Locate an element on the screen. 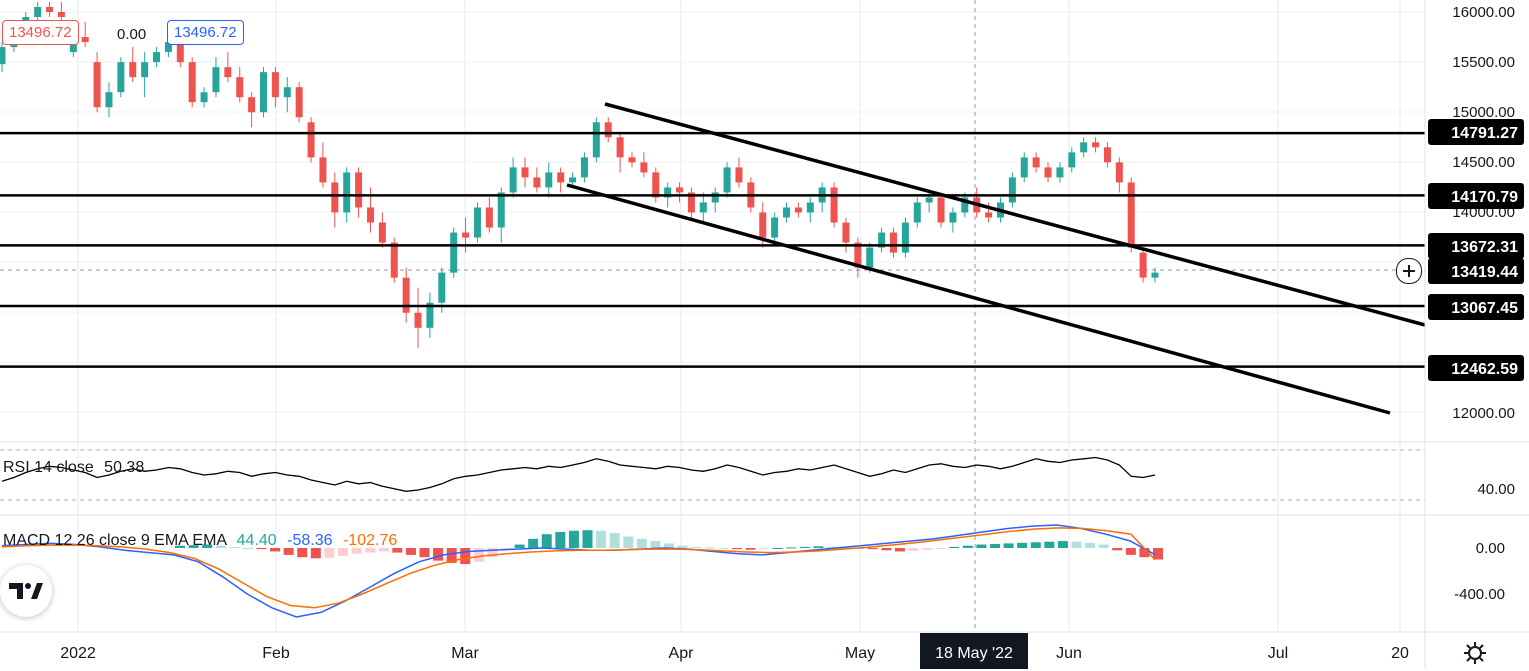  time-tick-label: Mar is located at coordinates (465, 653).